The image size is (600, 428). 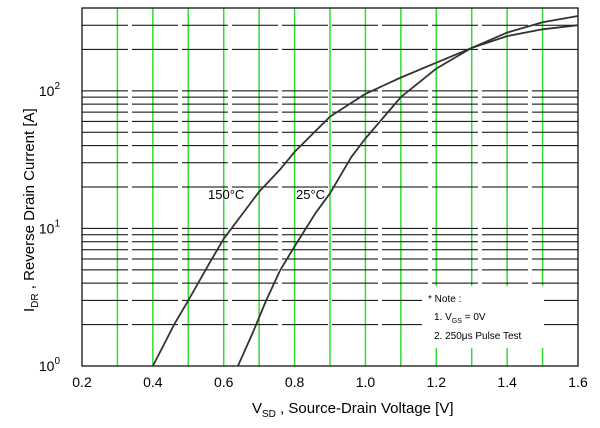 I want to click on y-axis-title: IDR , Reverse Drain Current [A], so click(x=31, y=210).